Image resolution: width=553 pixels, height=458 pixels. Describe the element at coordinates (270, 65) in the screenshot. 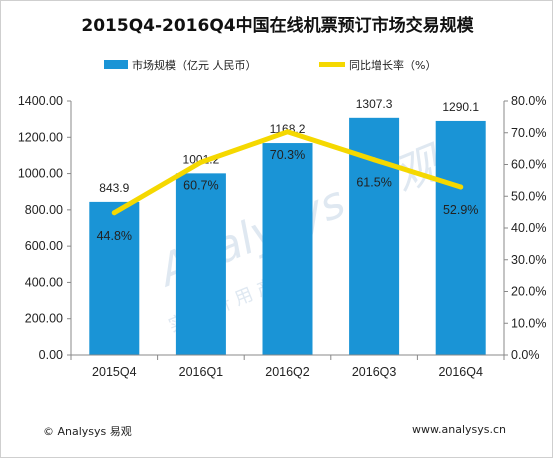

I see `legend: 市场规模（亿元 人民币） 同比增长率（%）` at that location.